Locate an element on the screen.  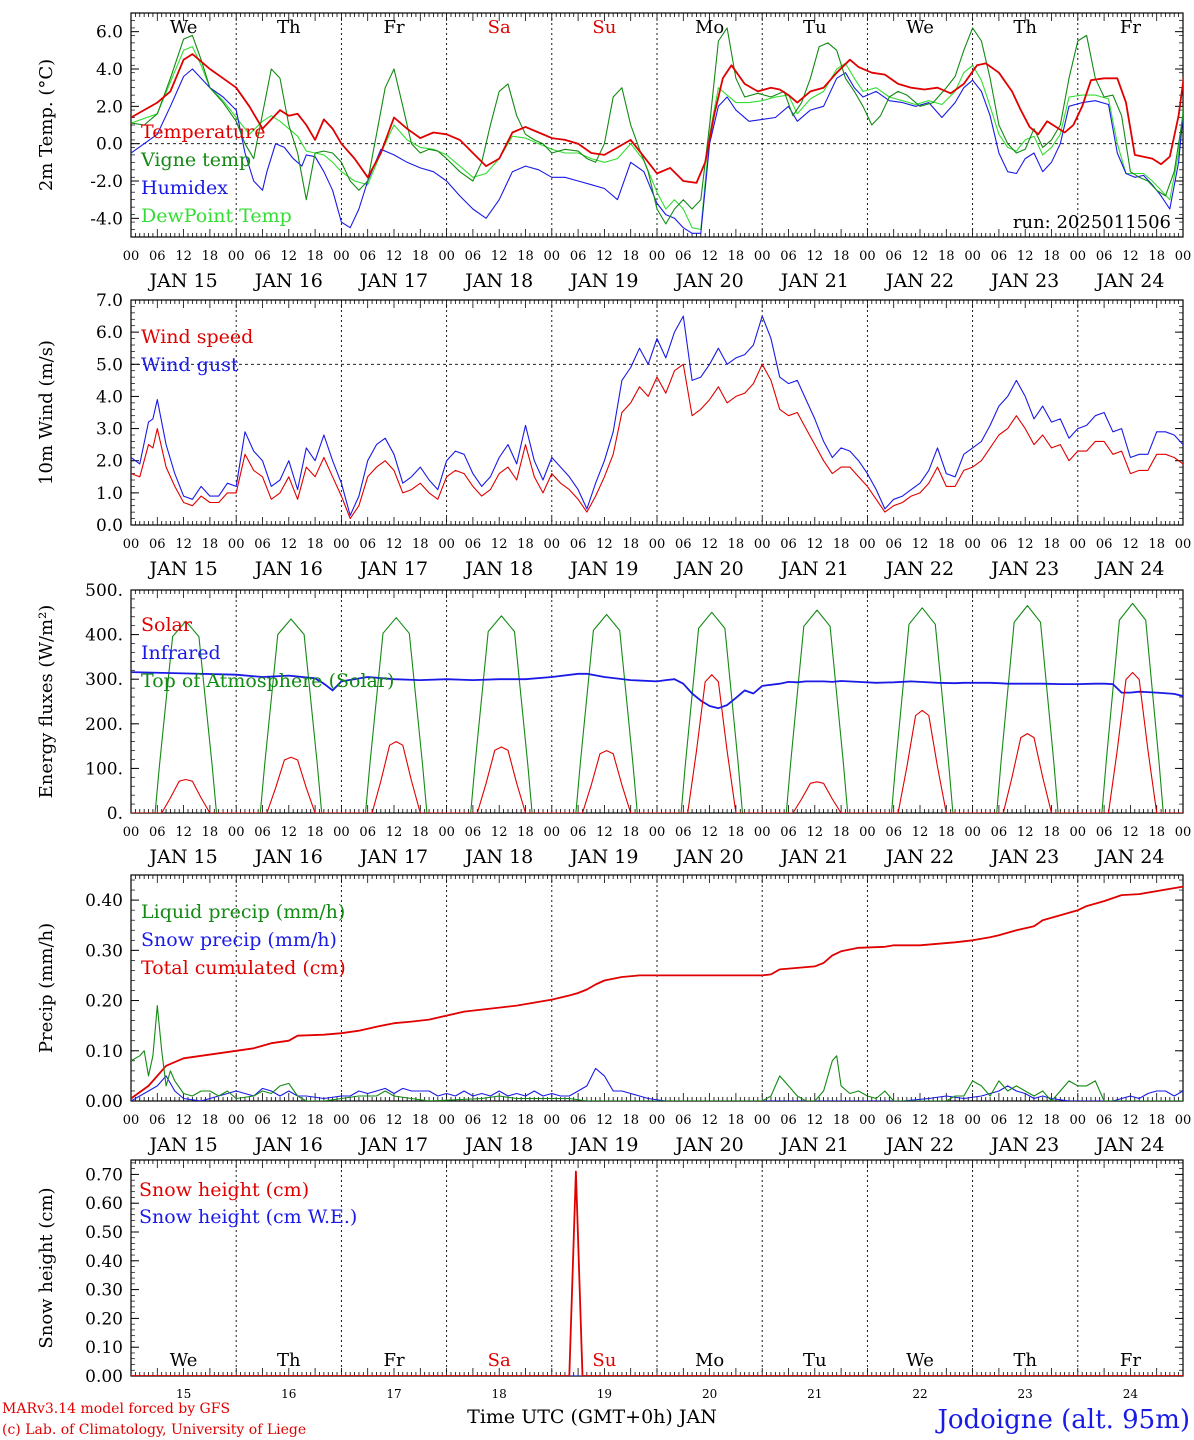
y-tick-label: 5.0 is located at coordinates (109, 365).